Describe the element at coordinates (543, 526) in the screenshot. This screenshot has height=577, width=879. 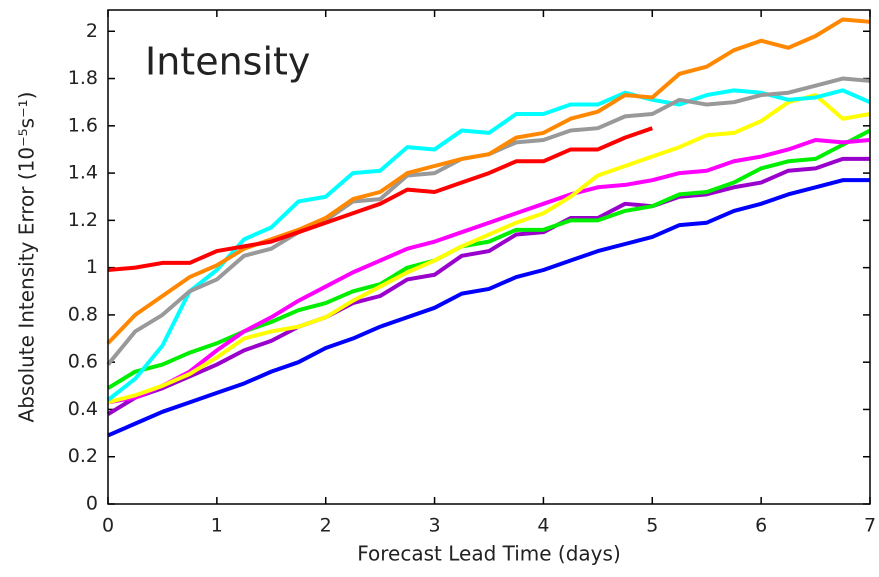
I see `x-tick-label: 4` at that location.